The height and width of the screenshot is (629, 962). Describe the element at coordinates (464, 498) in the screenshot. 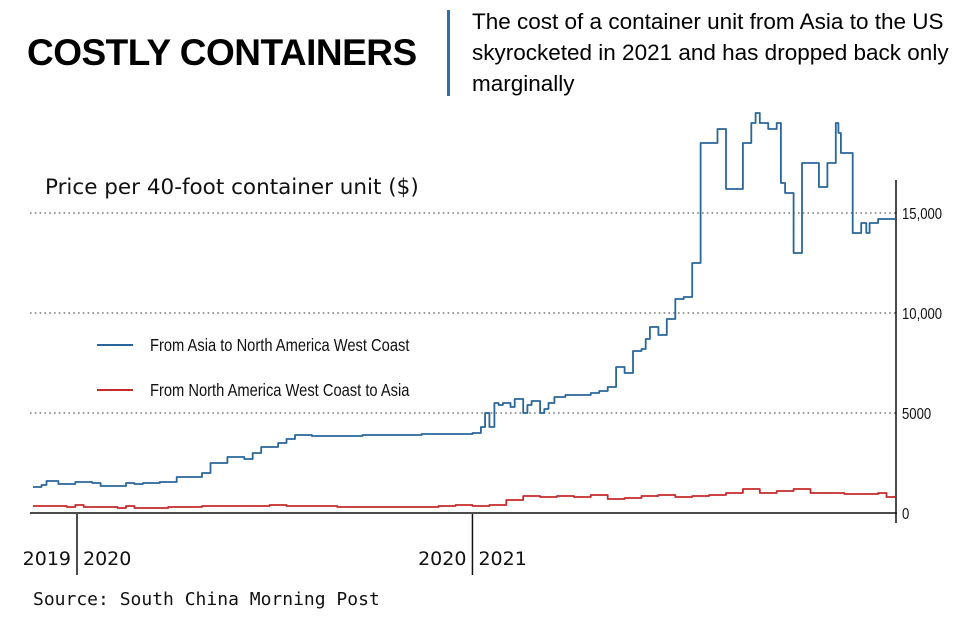

I see `series-line-na-to-asia` at that location.